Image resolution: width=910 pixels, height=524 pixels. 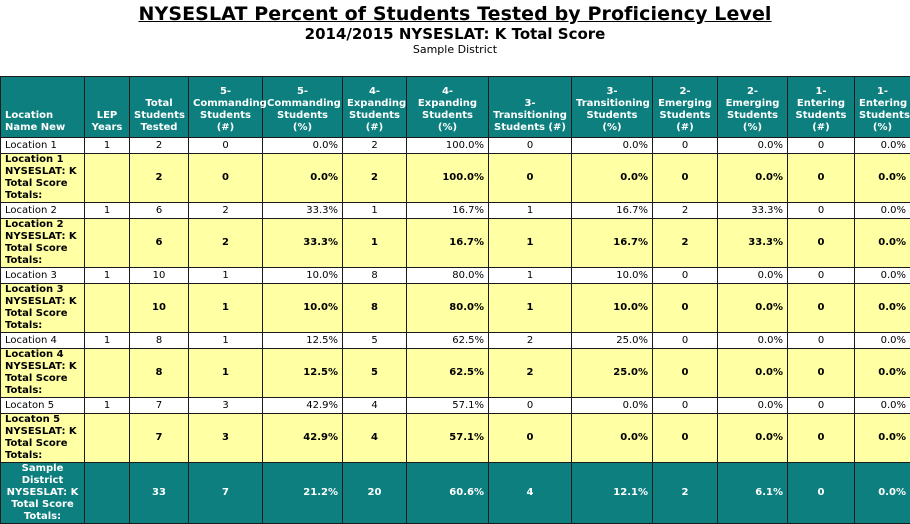 What do you see at coordinates (303, 373) in the screenshot?
I see `value-cell: 12.5%` at bounding box center [303, 373].